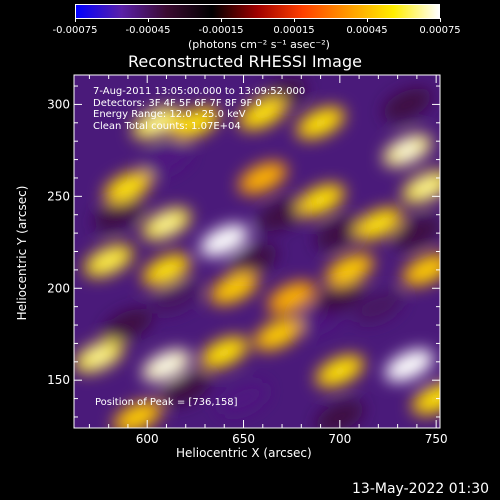  I want to click on colorbar, so click(257, 11).